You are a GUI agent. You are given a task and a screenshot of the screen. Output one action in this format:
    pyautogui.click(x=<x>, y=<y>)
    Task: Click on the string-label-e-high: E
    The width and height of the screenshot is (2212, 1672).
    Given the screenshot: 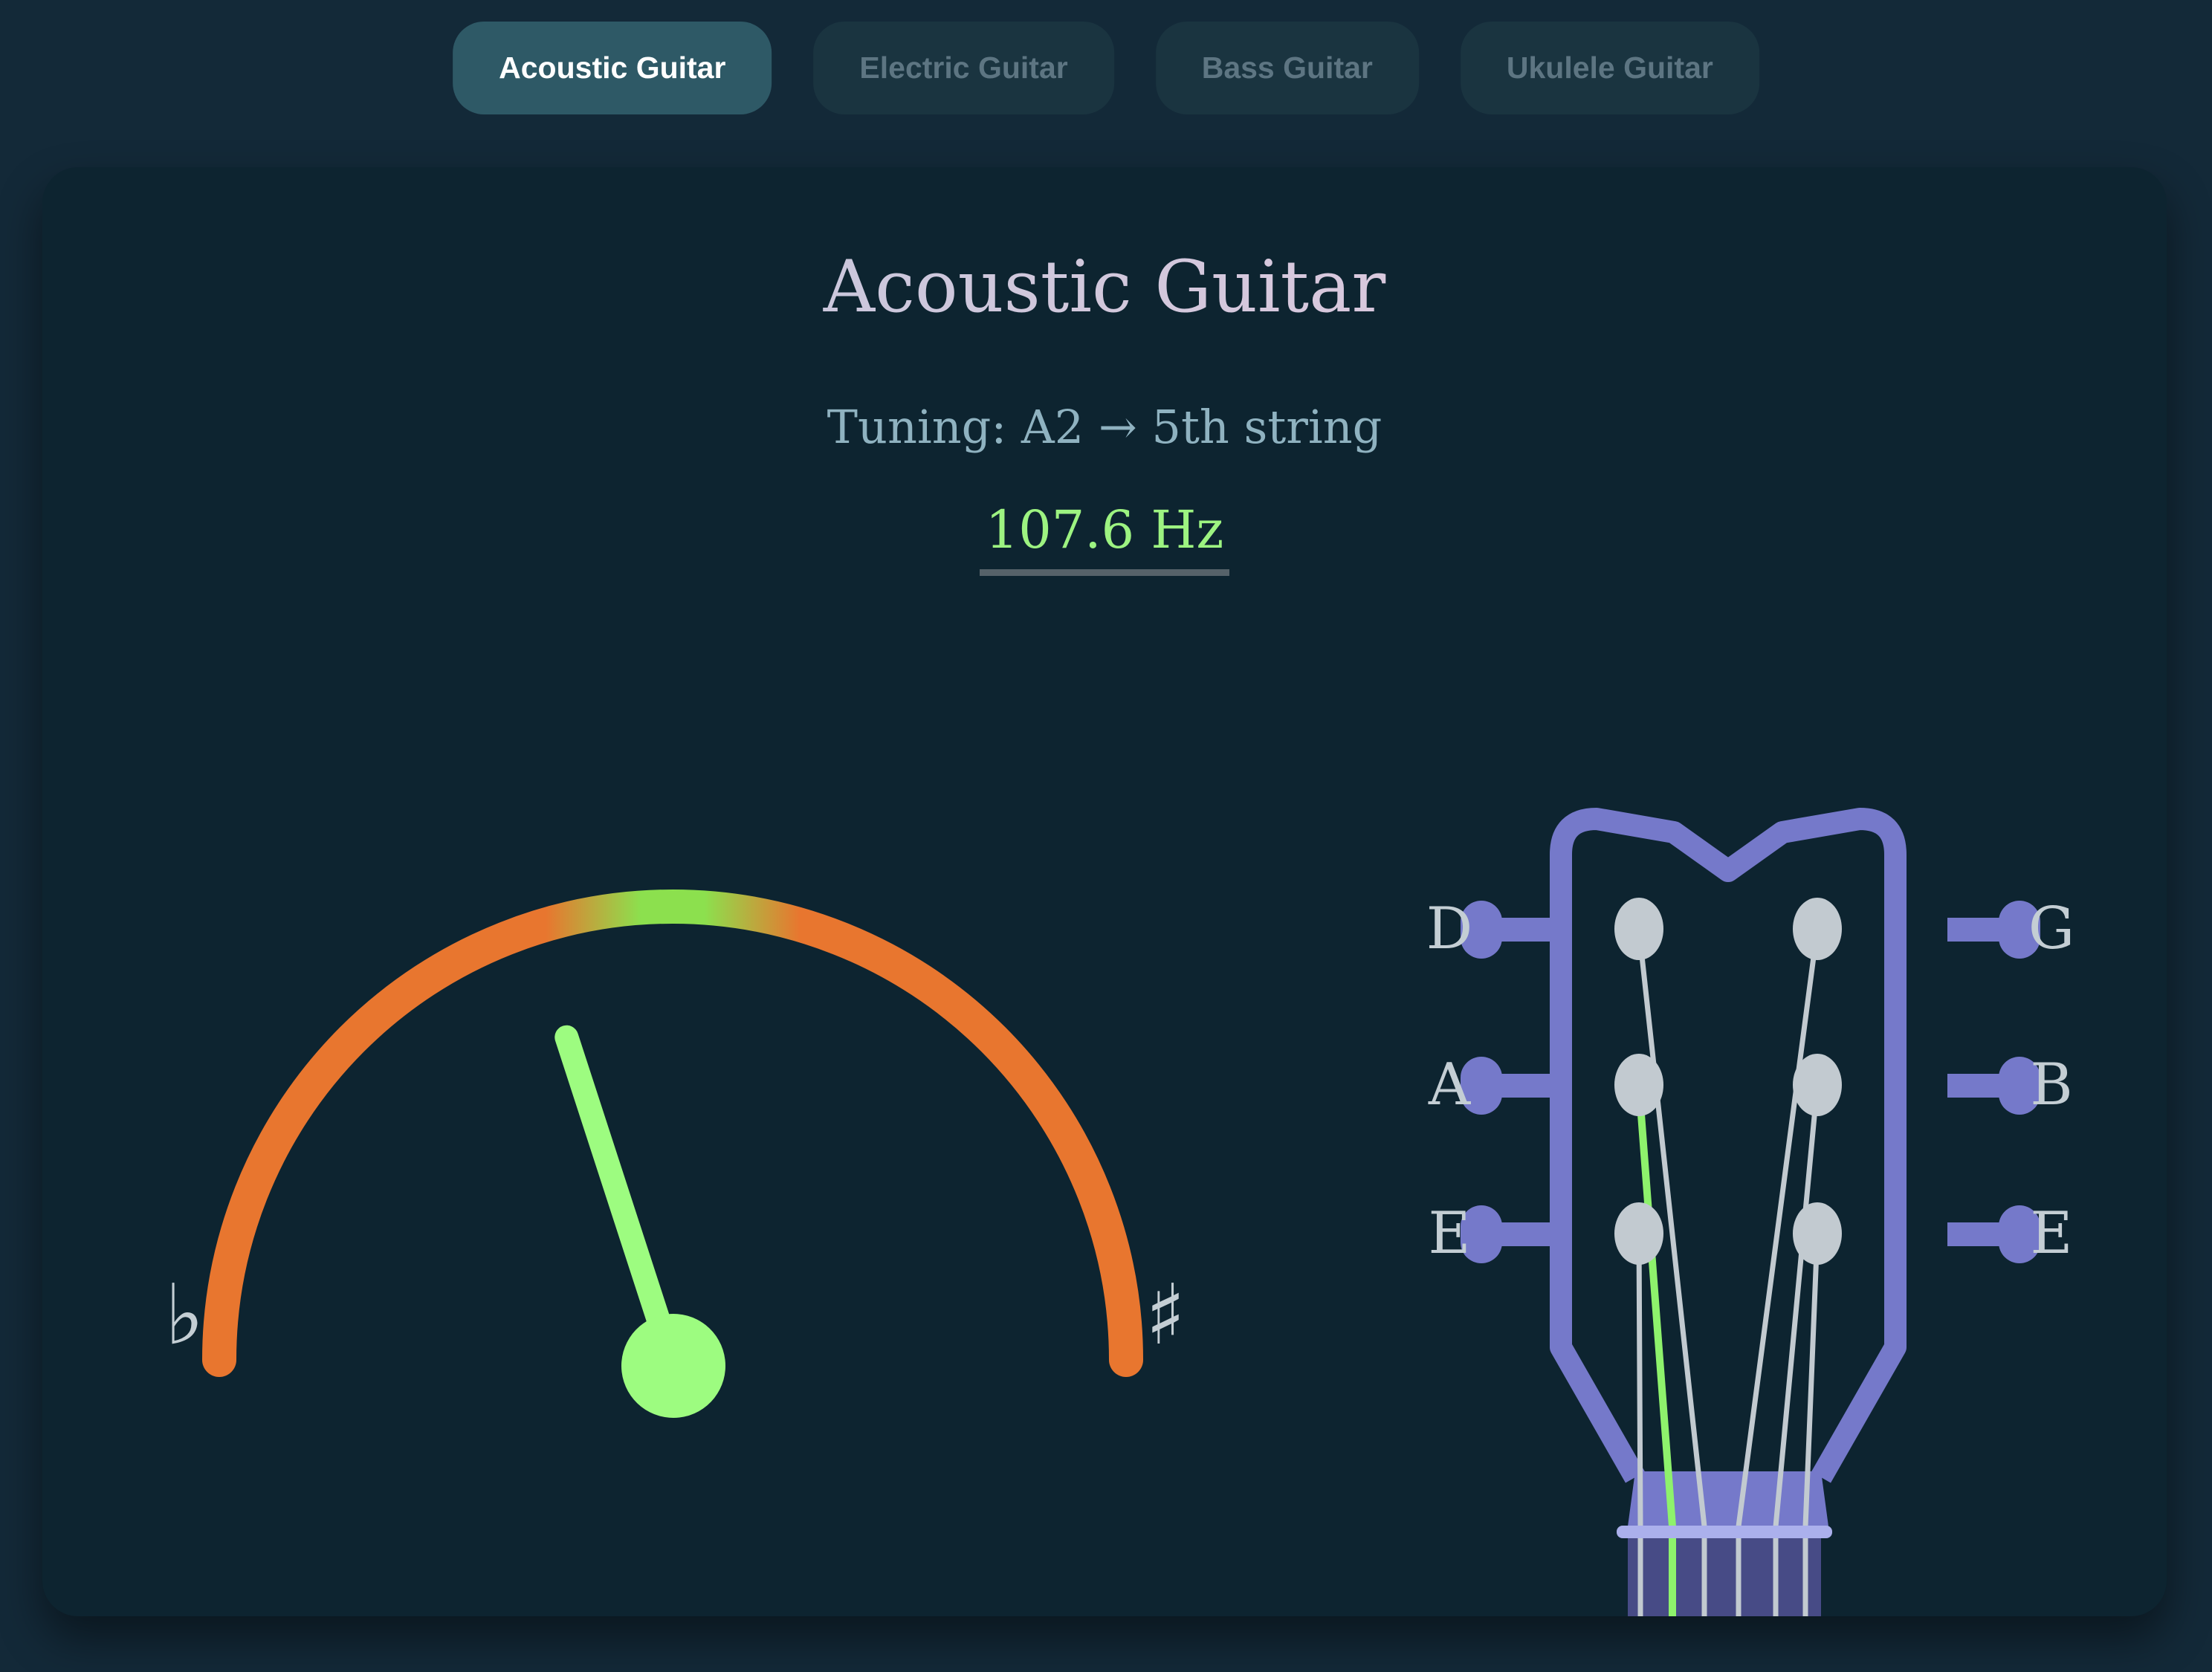 What is the action you would take?
    pyautogui.click(x=2052, y=1233)
    